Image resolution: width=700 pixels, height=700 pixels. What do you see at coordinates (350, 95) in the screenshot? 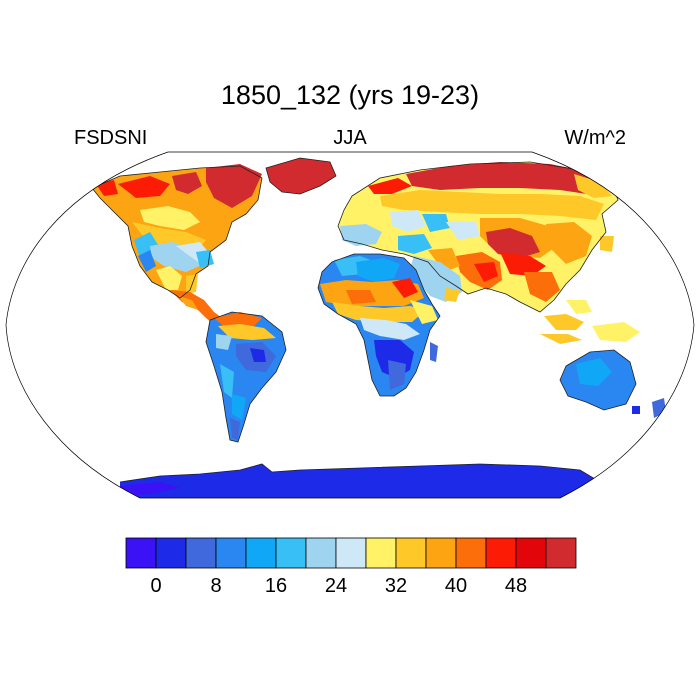
I see `map-title: 1850_132 (yrs 19-23)` at bounding box center [350, 95].